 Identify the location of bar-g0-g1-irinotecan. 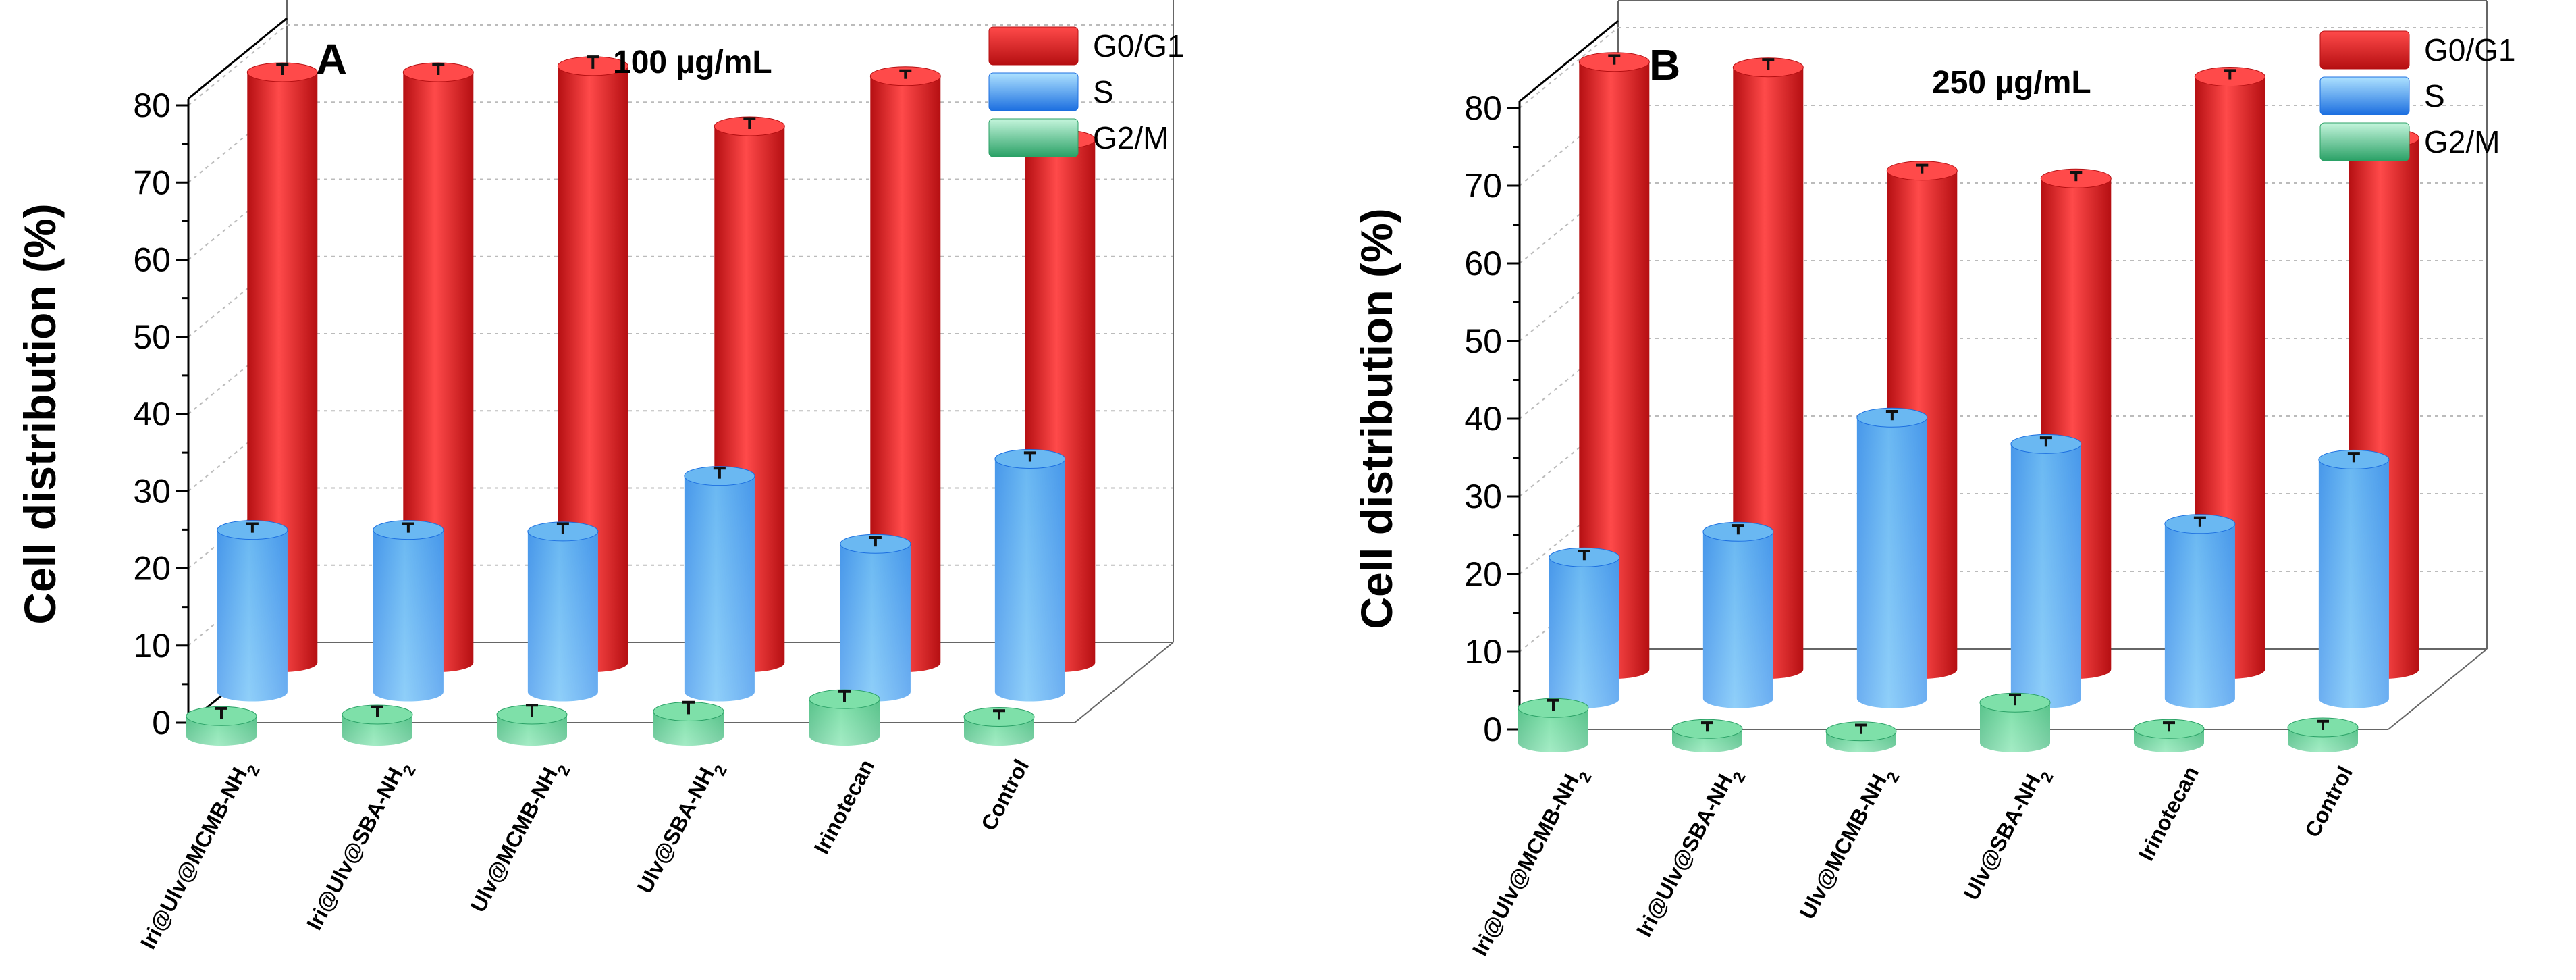
(905, 370).